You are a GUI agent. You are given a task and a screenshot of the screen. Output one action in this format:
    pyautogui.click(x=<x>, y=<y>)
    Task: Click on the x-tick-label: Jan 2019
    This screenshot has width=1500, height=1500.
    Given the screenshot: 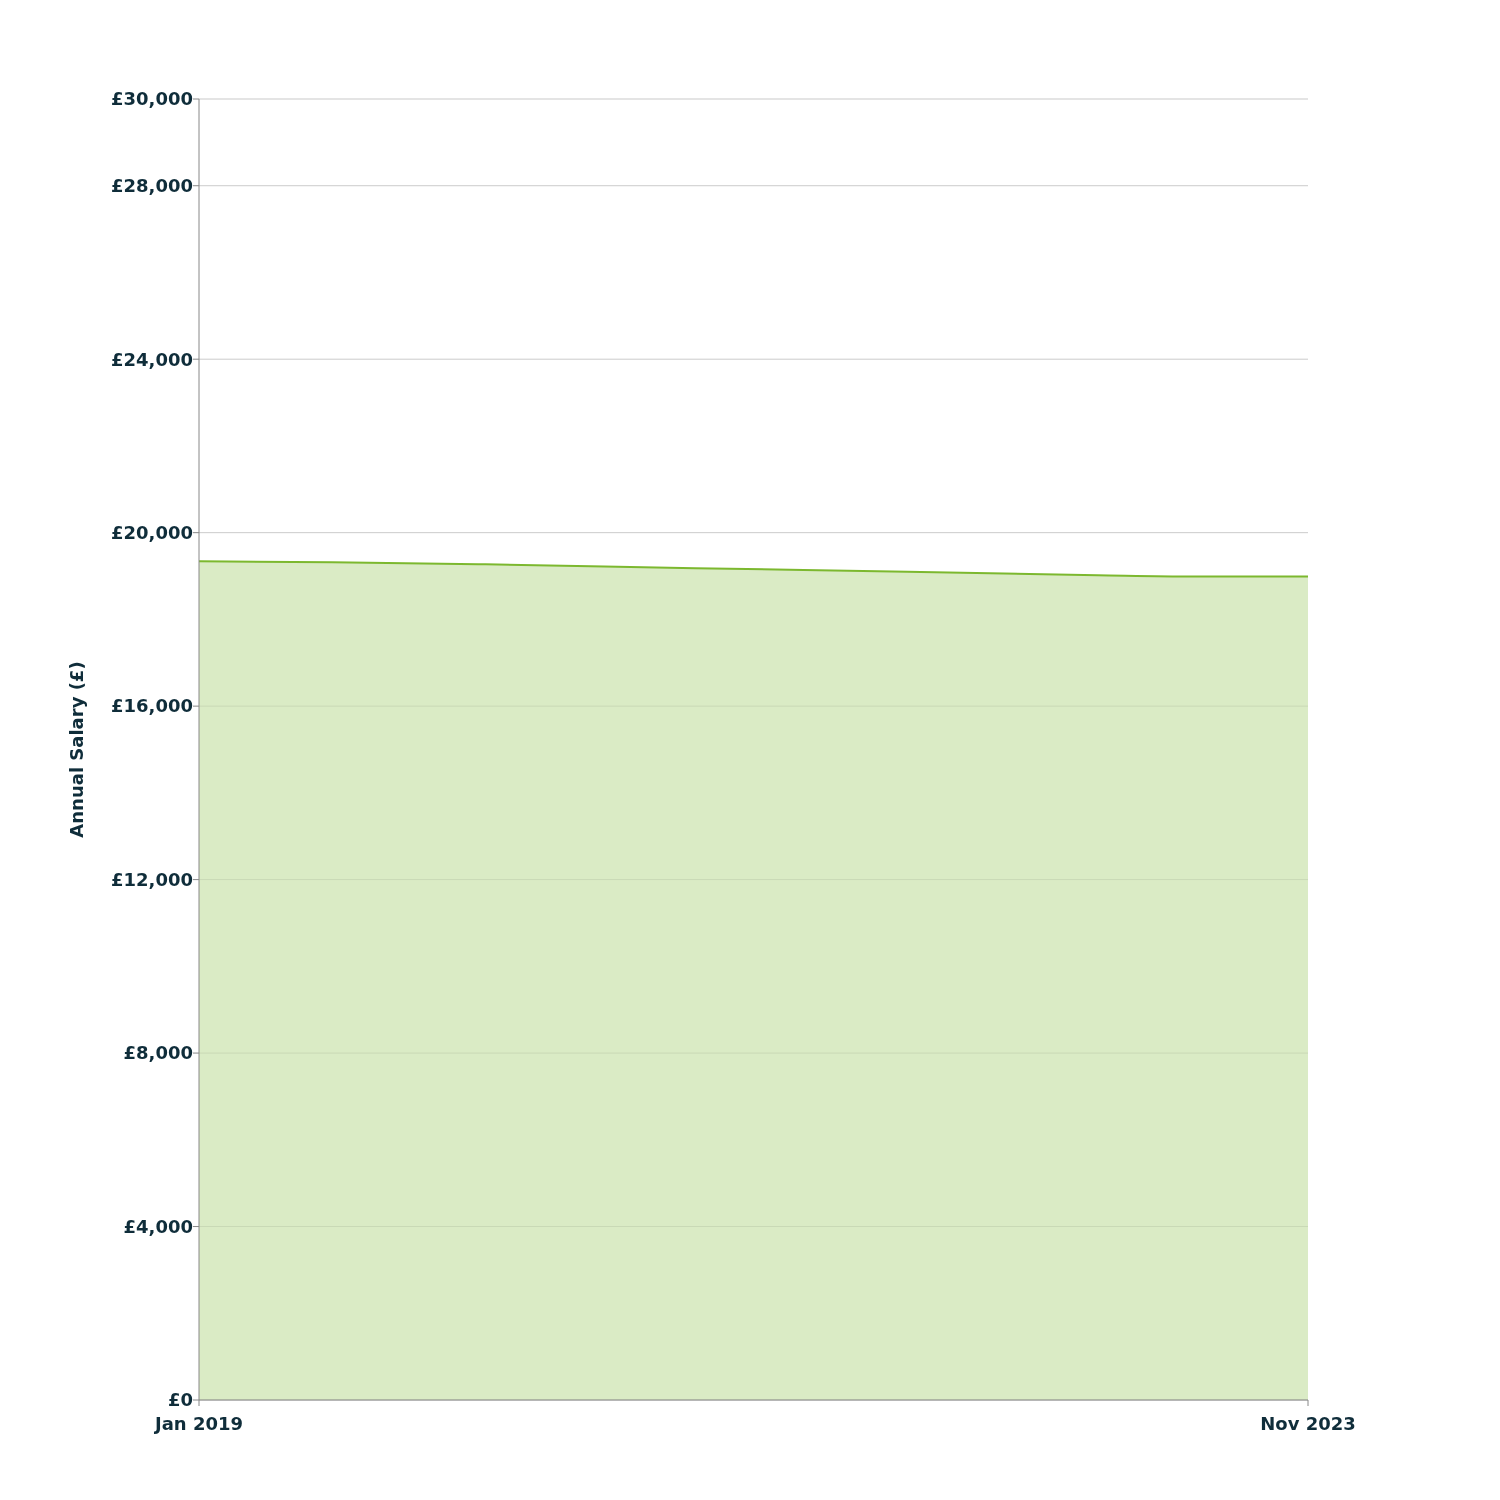 What is the action you would take?
    pyautogui.click(x=198, y=1423)
    